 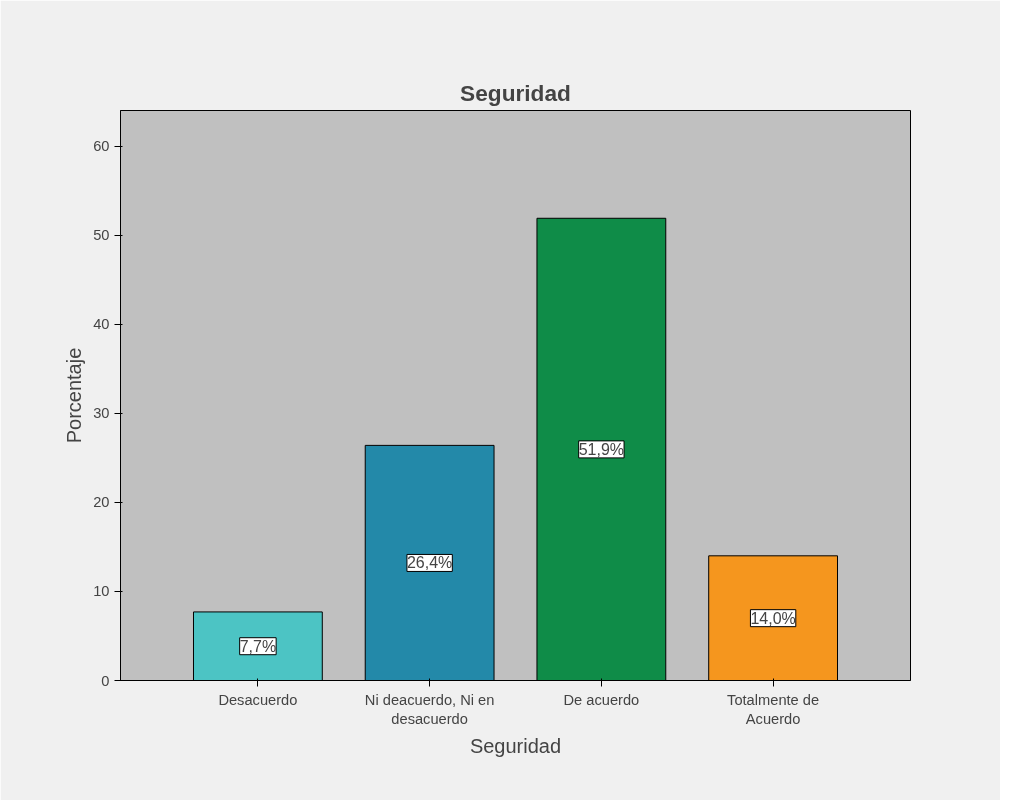 I want to click on x-axis-title: Seguridad, so click(x=515, y=745).